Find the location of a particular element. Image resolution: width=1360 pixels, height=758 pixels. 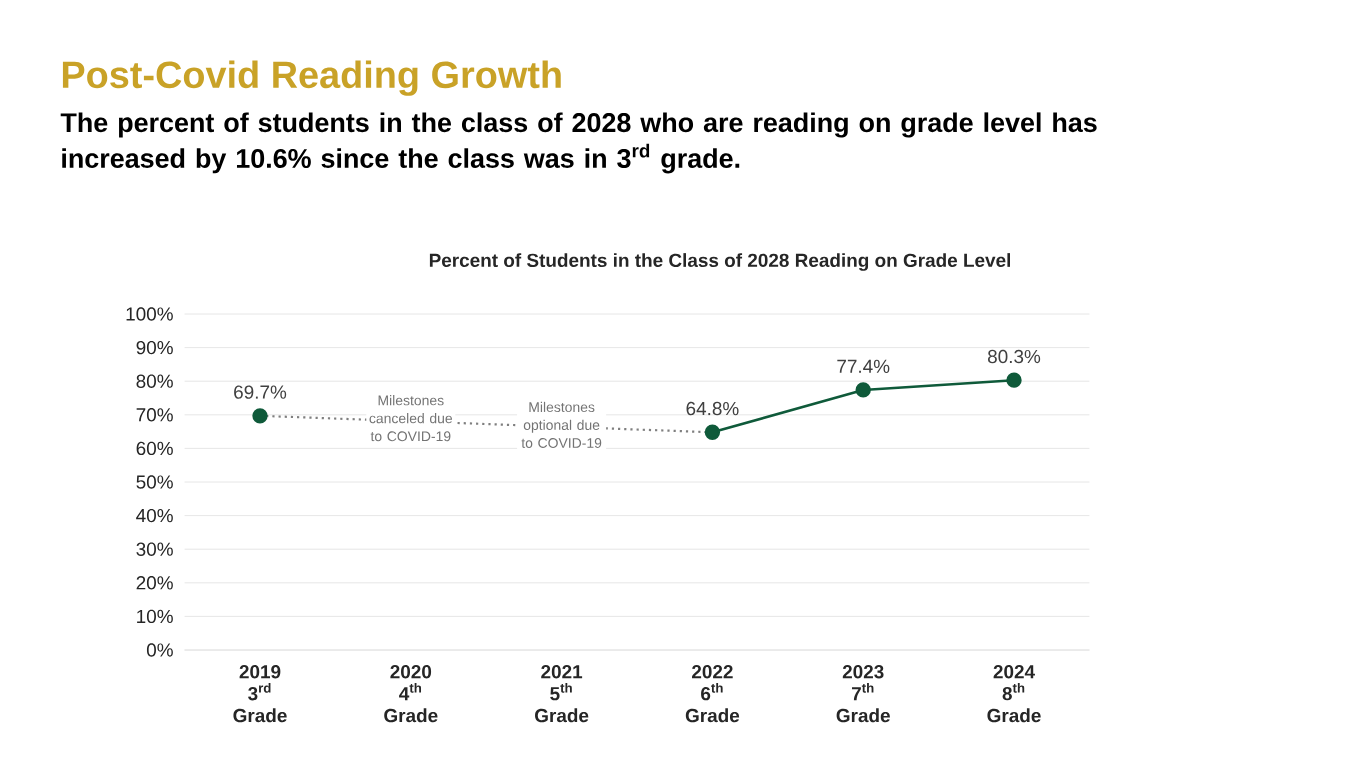

data-label: 64.8% is located at coordinates (712, 408).